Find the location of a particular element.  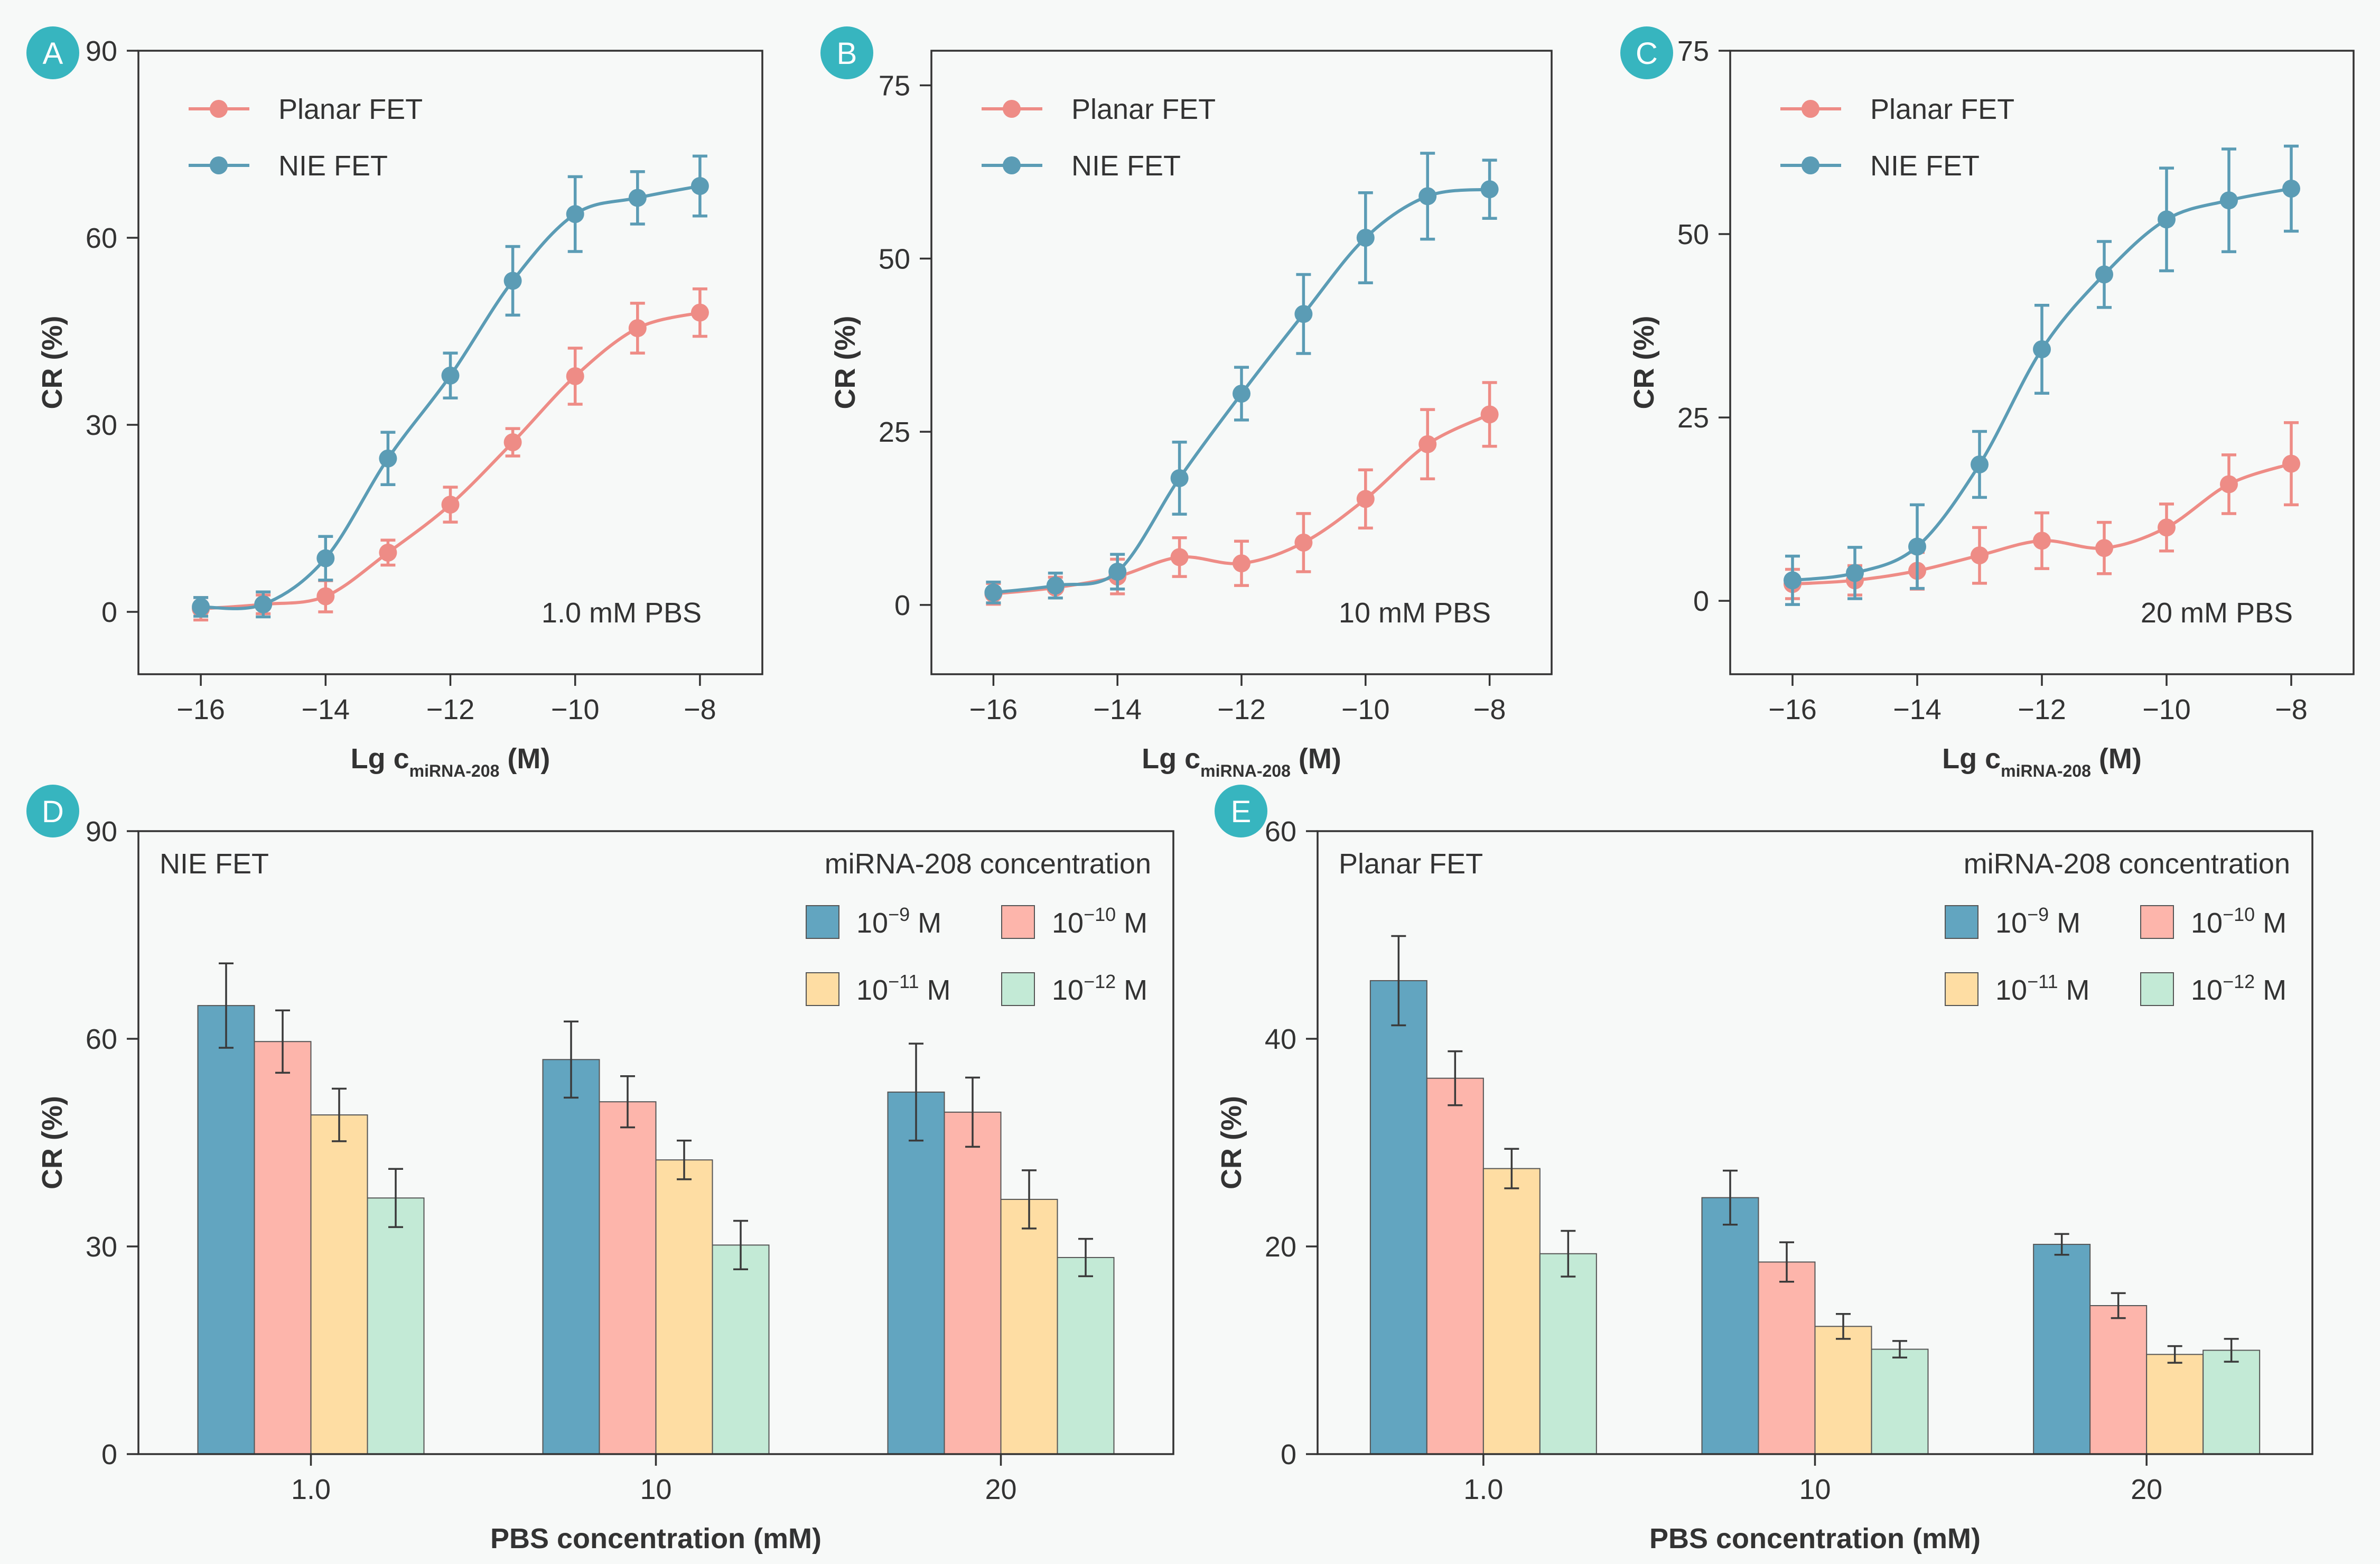

plot-frame is located at coordinates (1241, 363).